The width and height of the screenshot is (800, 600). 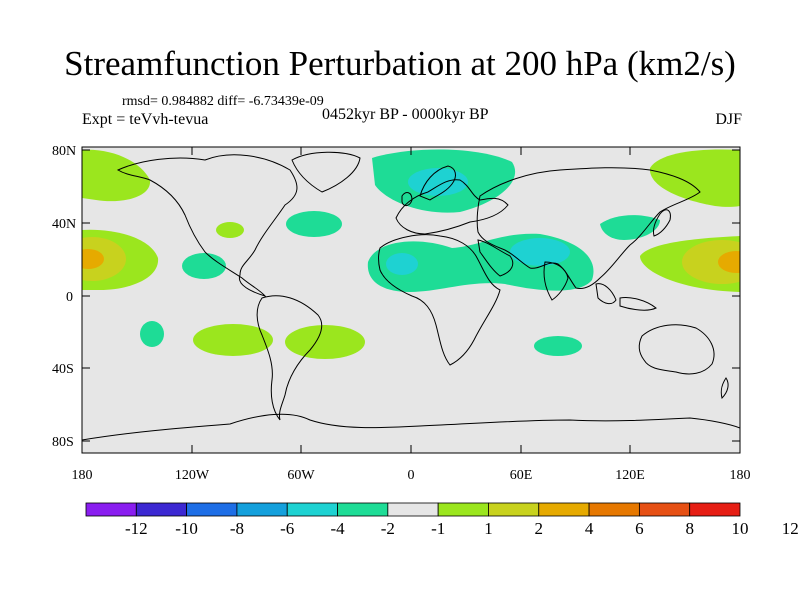 What do you see at coordinates (116, 175) in the screenshot?
I see `positive-region-north-pacific-west` at bounding box center [116, 175].